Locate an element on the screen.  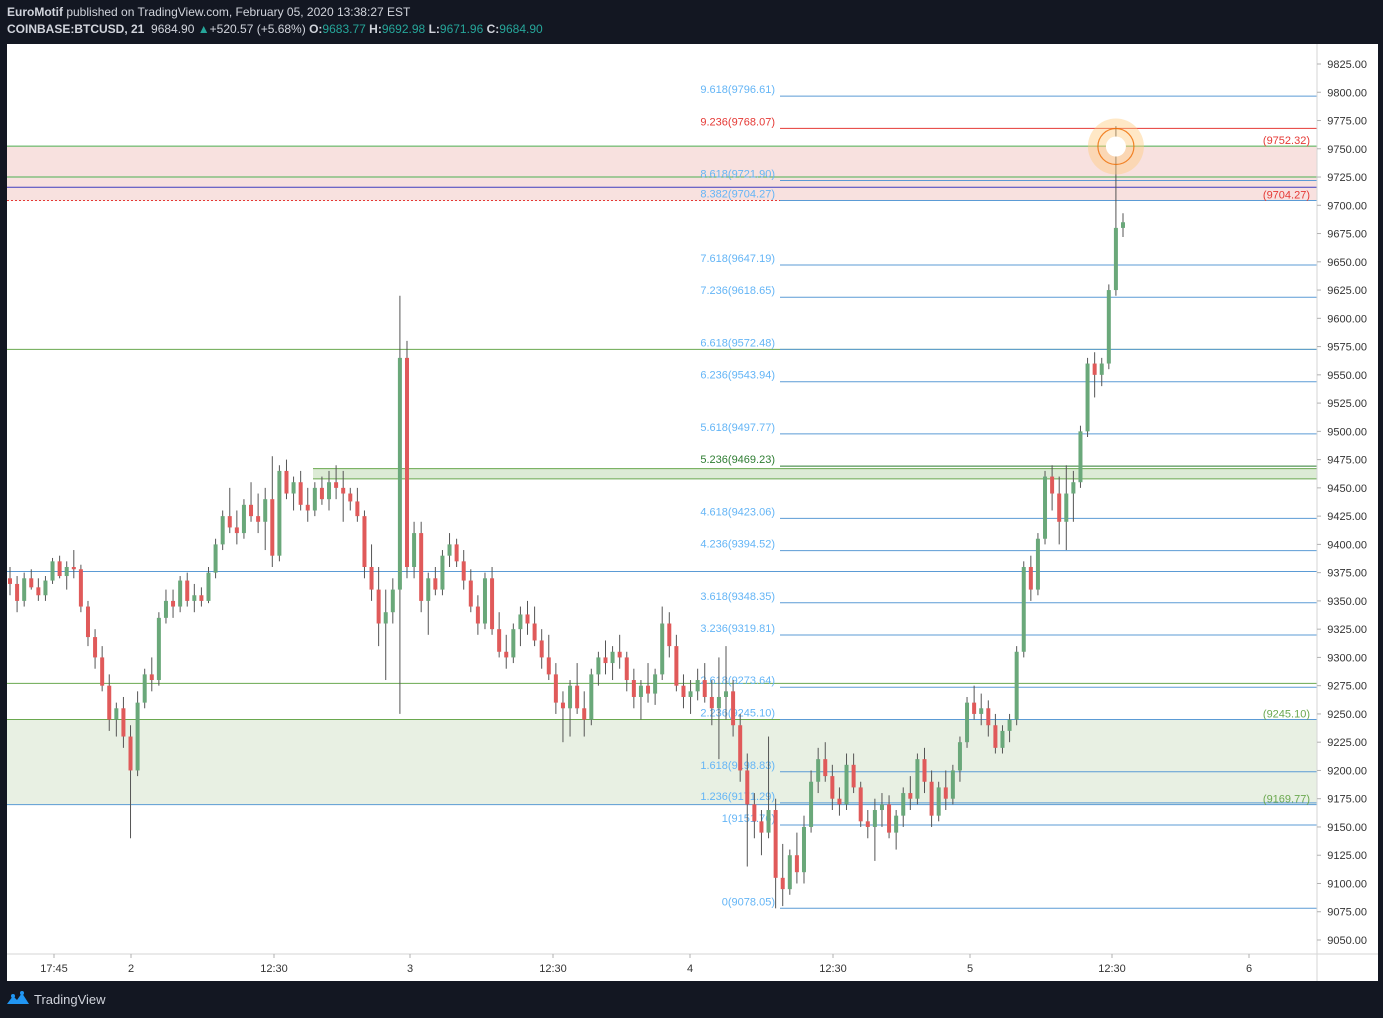
price-tick-3: 9750.00 is located at coordinates (1347, 150).